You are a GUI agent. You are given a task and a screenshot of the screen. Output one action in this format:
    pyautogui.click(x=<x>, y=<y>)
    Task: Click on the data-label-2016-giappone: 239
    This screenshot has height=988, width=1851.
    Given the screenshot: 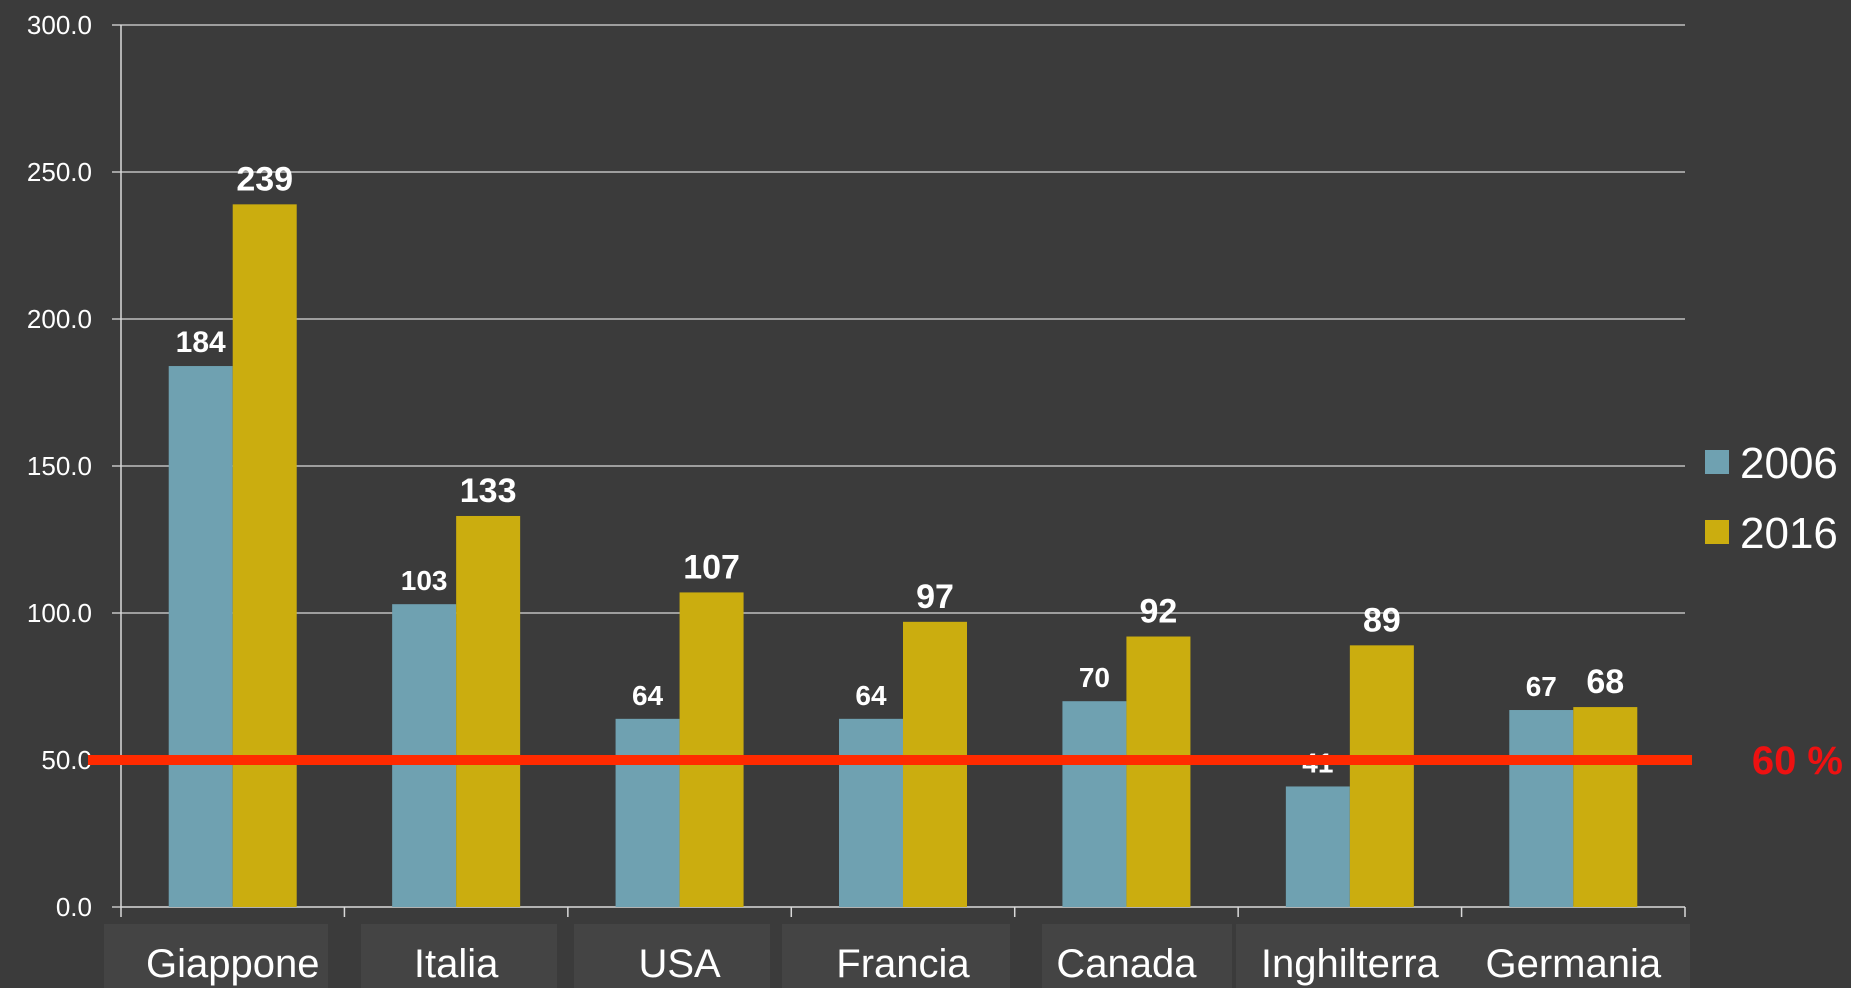 What is the action you would take?
    pyautogui.click(x=264, y=179)
    